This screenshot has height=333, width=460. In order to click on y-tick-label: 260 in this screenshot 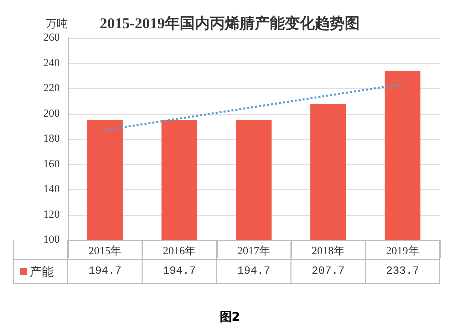, I will do `click(52, 38)`.